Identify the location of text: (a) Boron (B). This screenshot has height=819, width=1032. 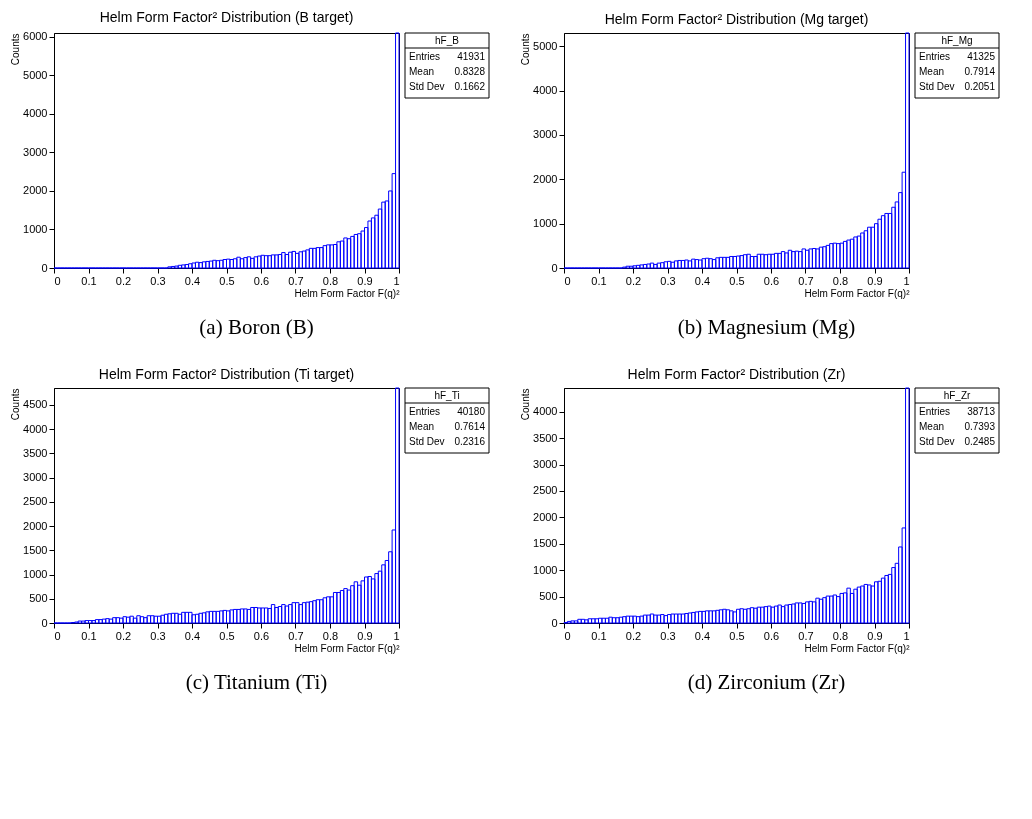
(256, 327).